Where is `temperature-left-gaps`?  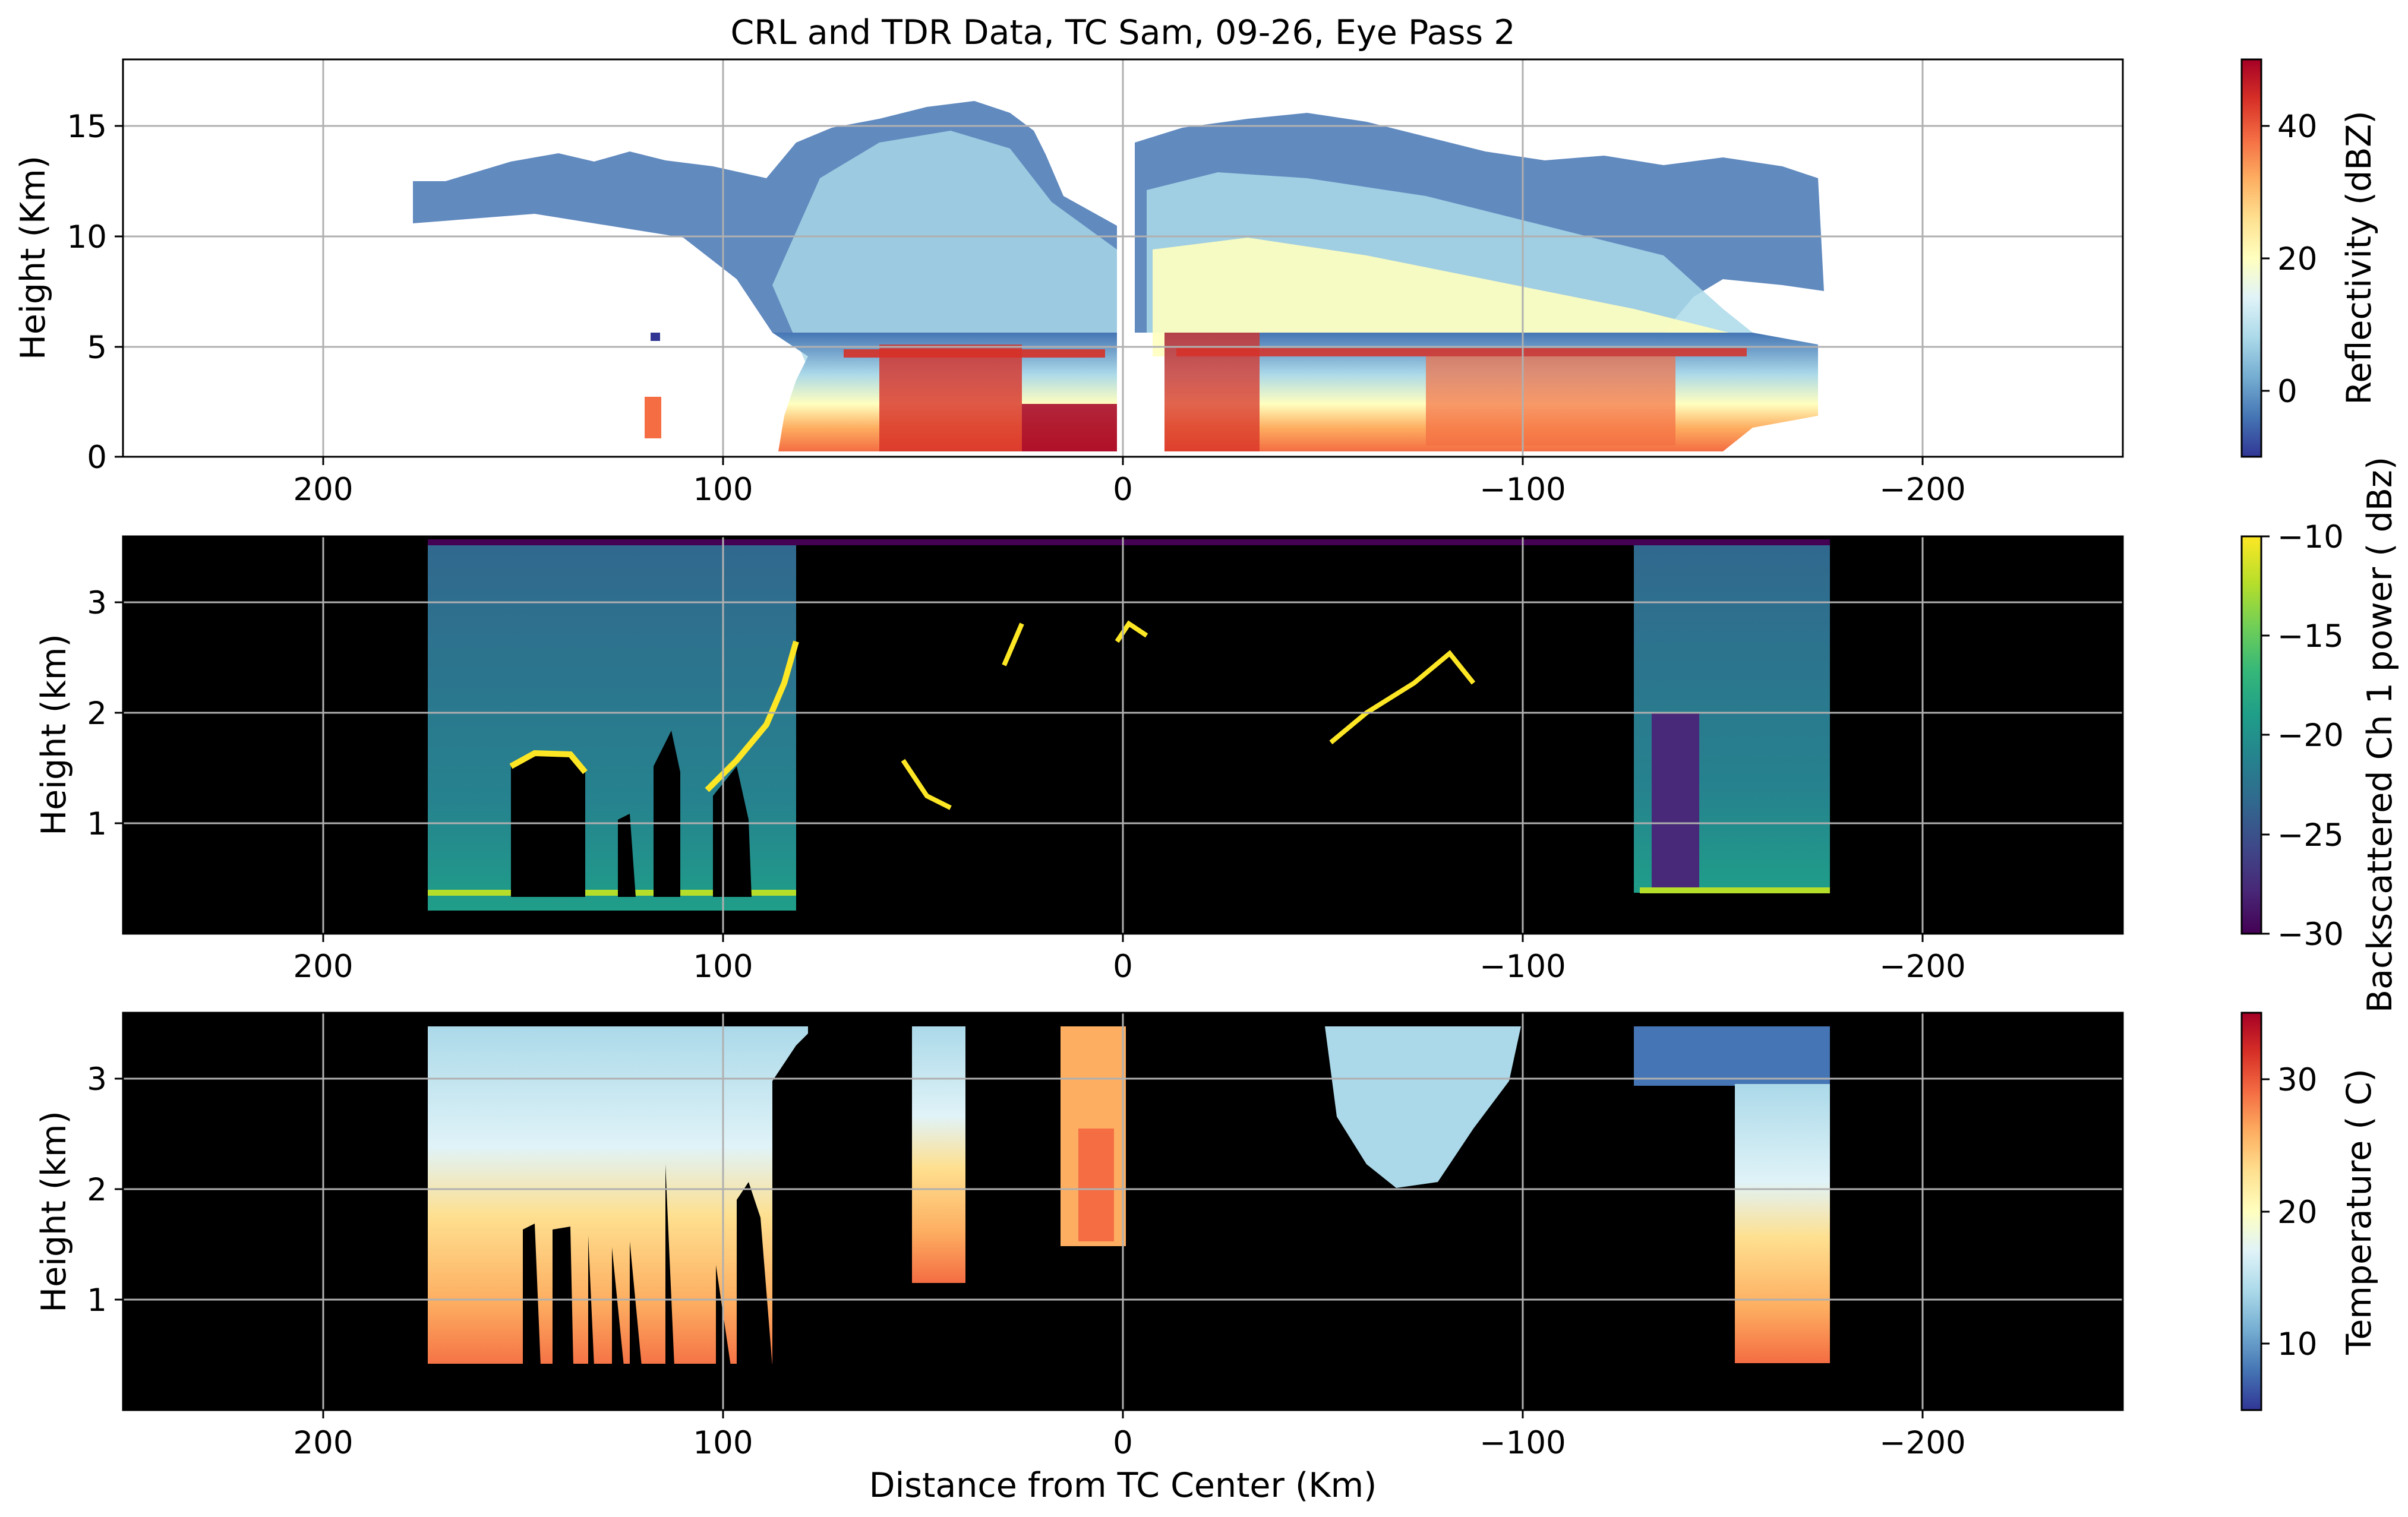
temperature-left-gaps is located at coordinates (666, 1200).